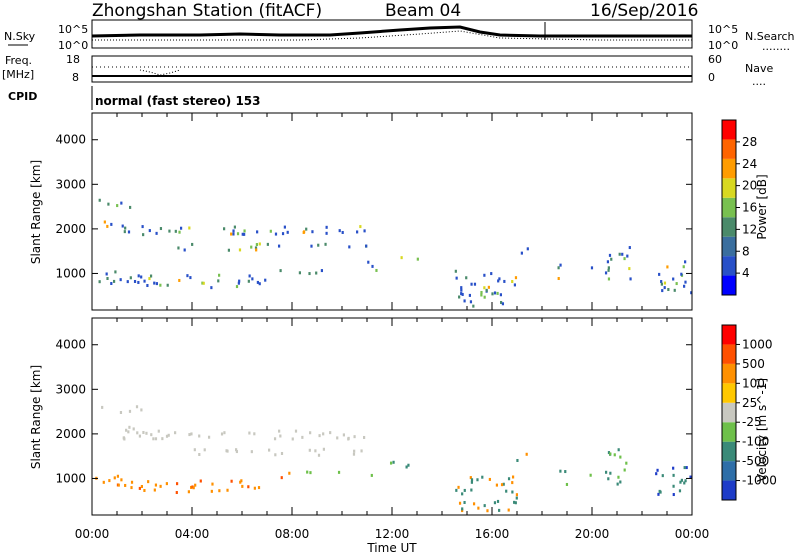 This screenshot has width=800, height=554. I want to click on colorbar-tick-label: 25, so click(749, 403).